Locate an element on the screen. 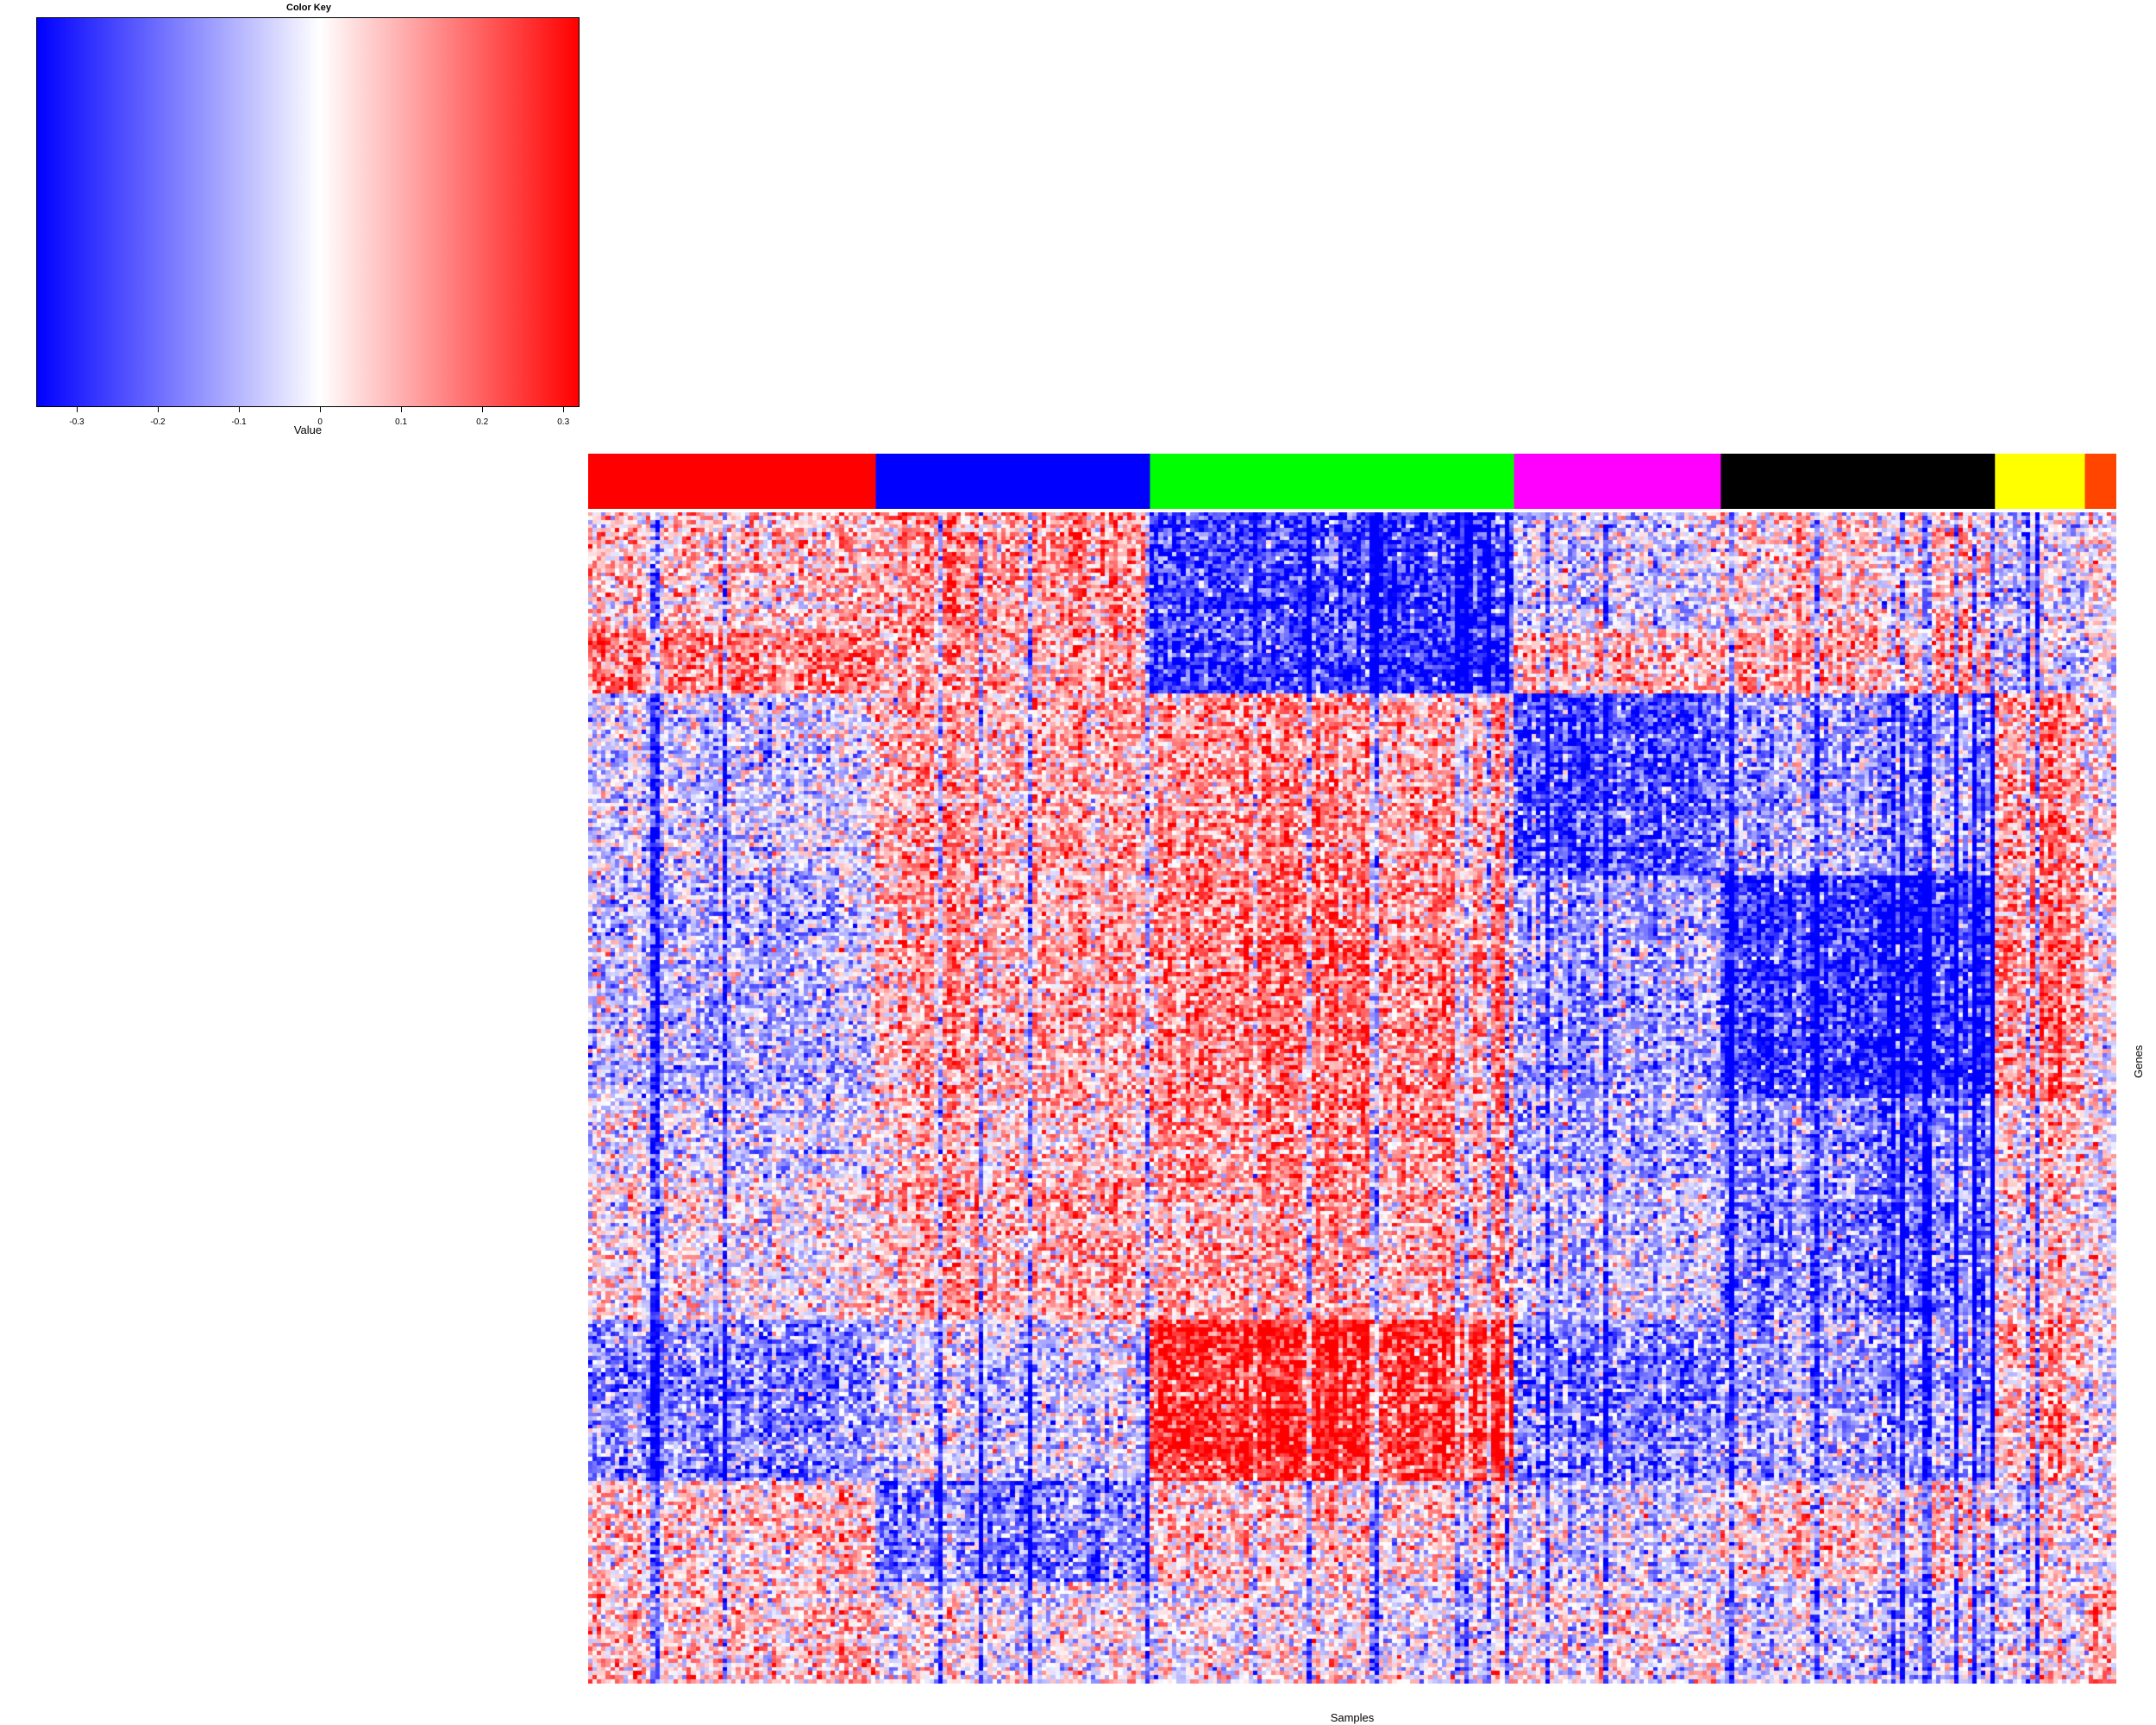  color-key-tick-label: 0.2 is located at coordinates (482, 422).